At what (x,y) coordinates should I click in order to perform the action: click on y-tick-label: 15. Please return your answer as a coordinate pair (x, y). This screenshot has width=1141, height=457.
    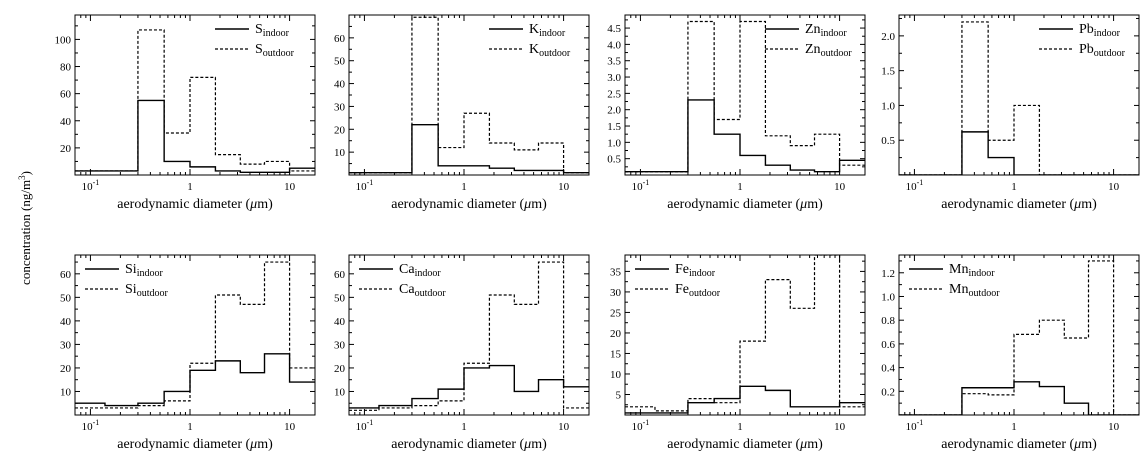
    Looking at the image, I should click on (616, 354).